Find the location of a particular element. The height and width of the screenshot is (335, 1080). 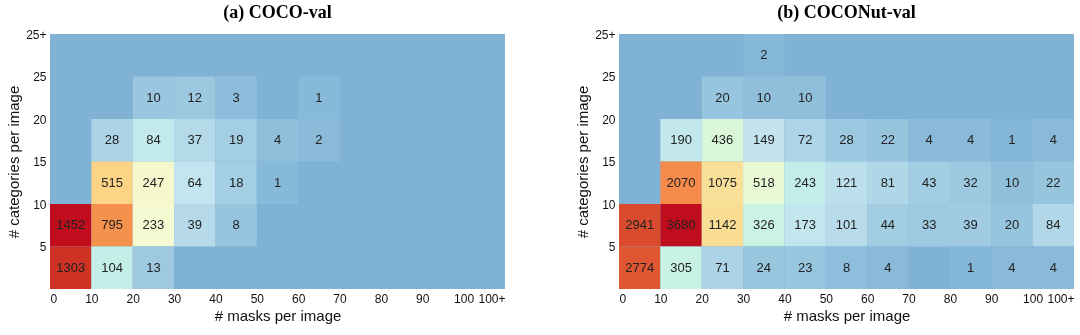

x-tick-label: 60 is located at coordinates (868, 298).